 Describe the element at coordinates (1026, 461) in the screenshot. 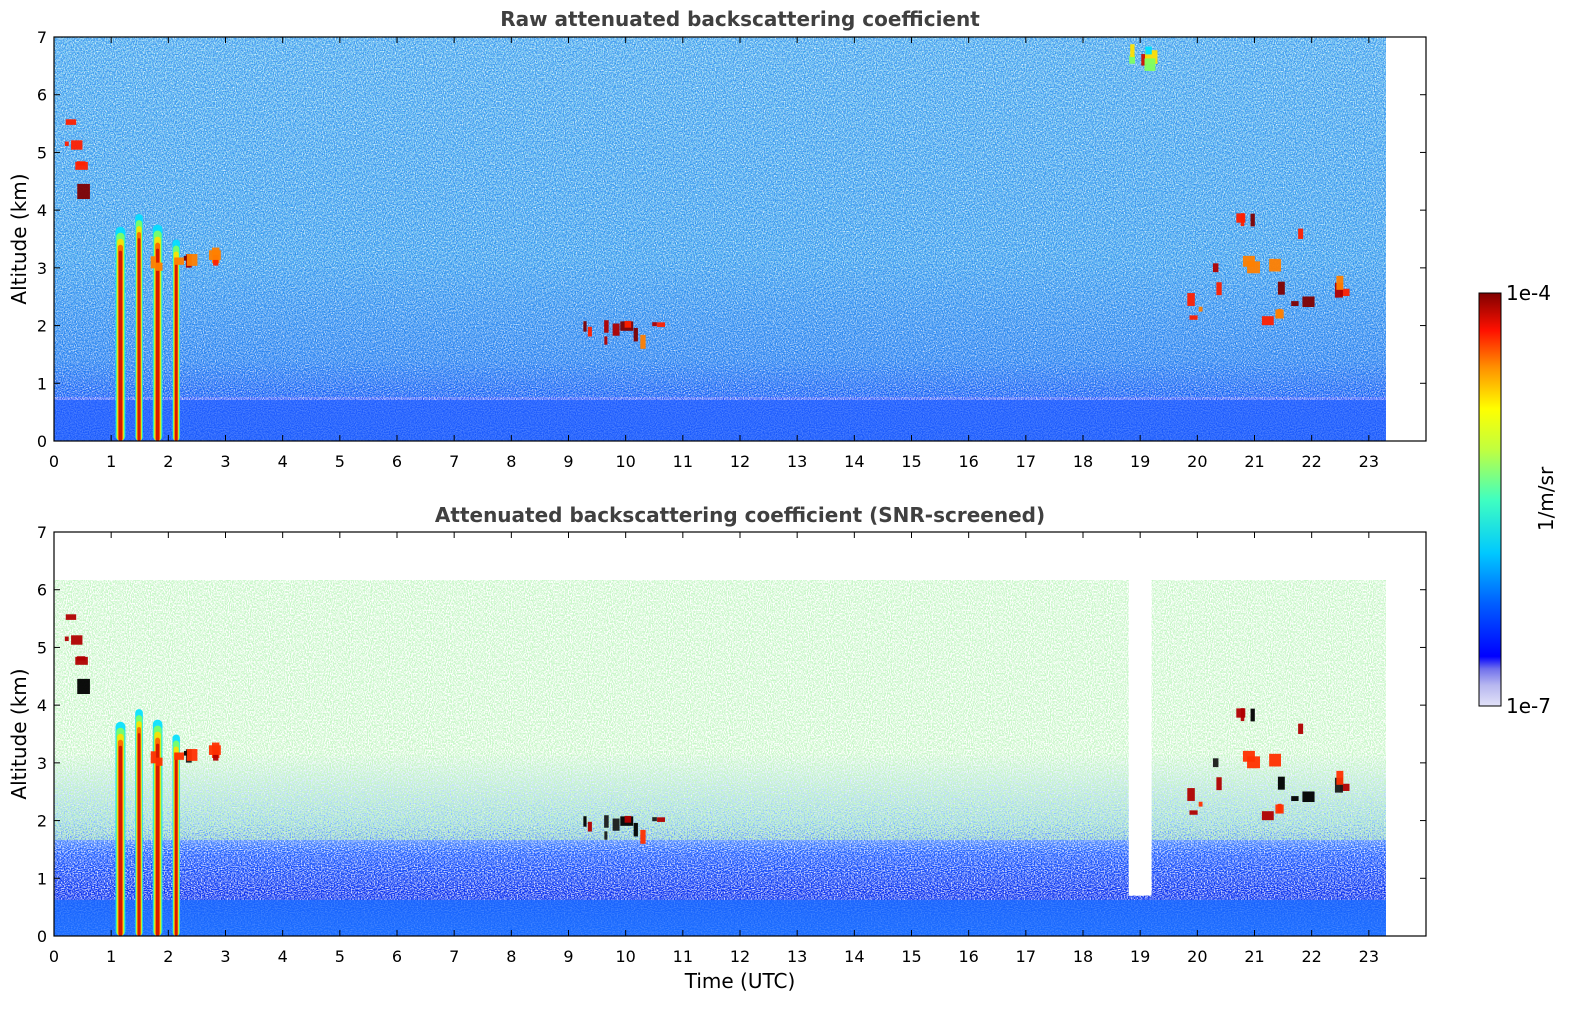

I see `raw-x-tick-label: 17` at that location.